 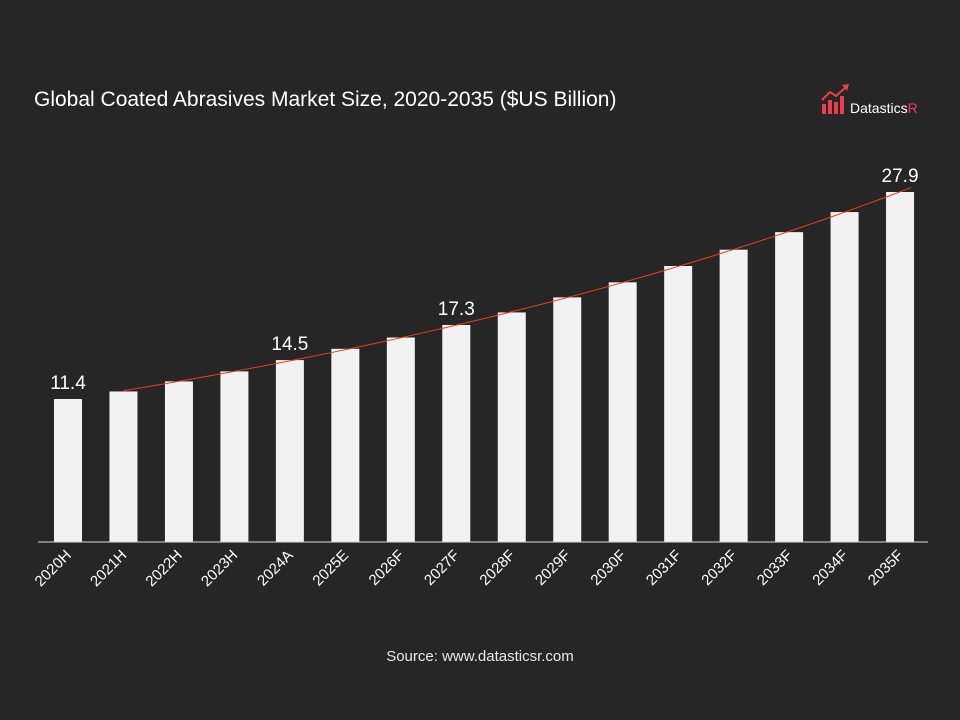 I want to click on x-tick-label: 2032F, so click(x=719, y=568).